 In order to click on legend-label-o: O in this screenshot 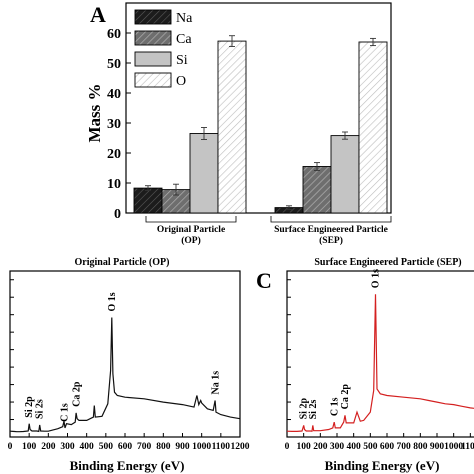, I will do `click(181, 81)`.